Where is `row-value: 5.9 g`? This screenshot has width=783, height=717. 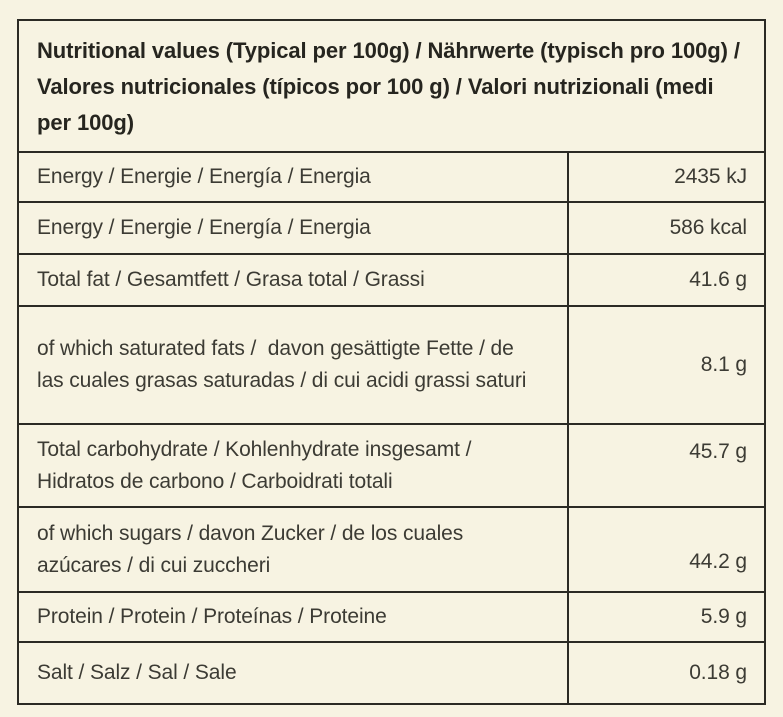
row-value: 5.9 g is located at coordinates (665, 617).